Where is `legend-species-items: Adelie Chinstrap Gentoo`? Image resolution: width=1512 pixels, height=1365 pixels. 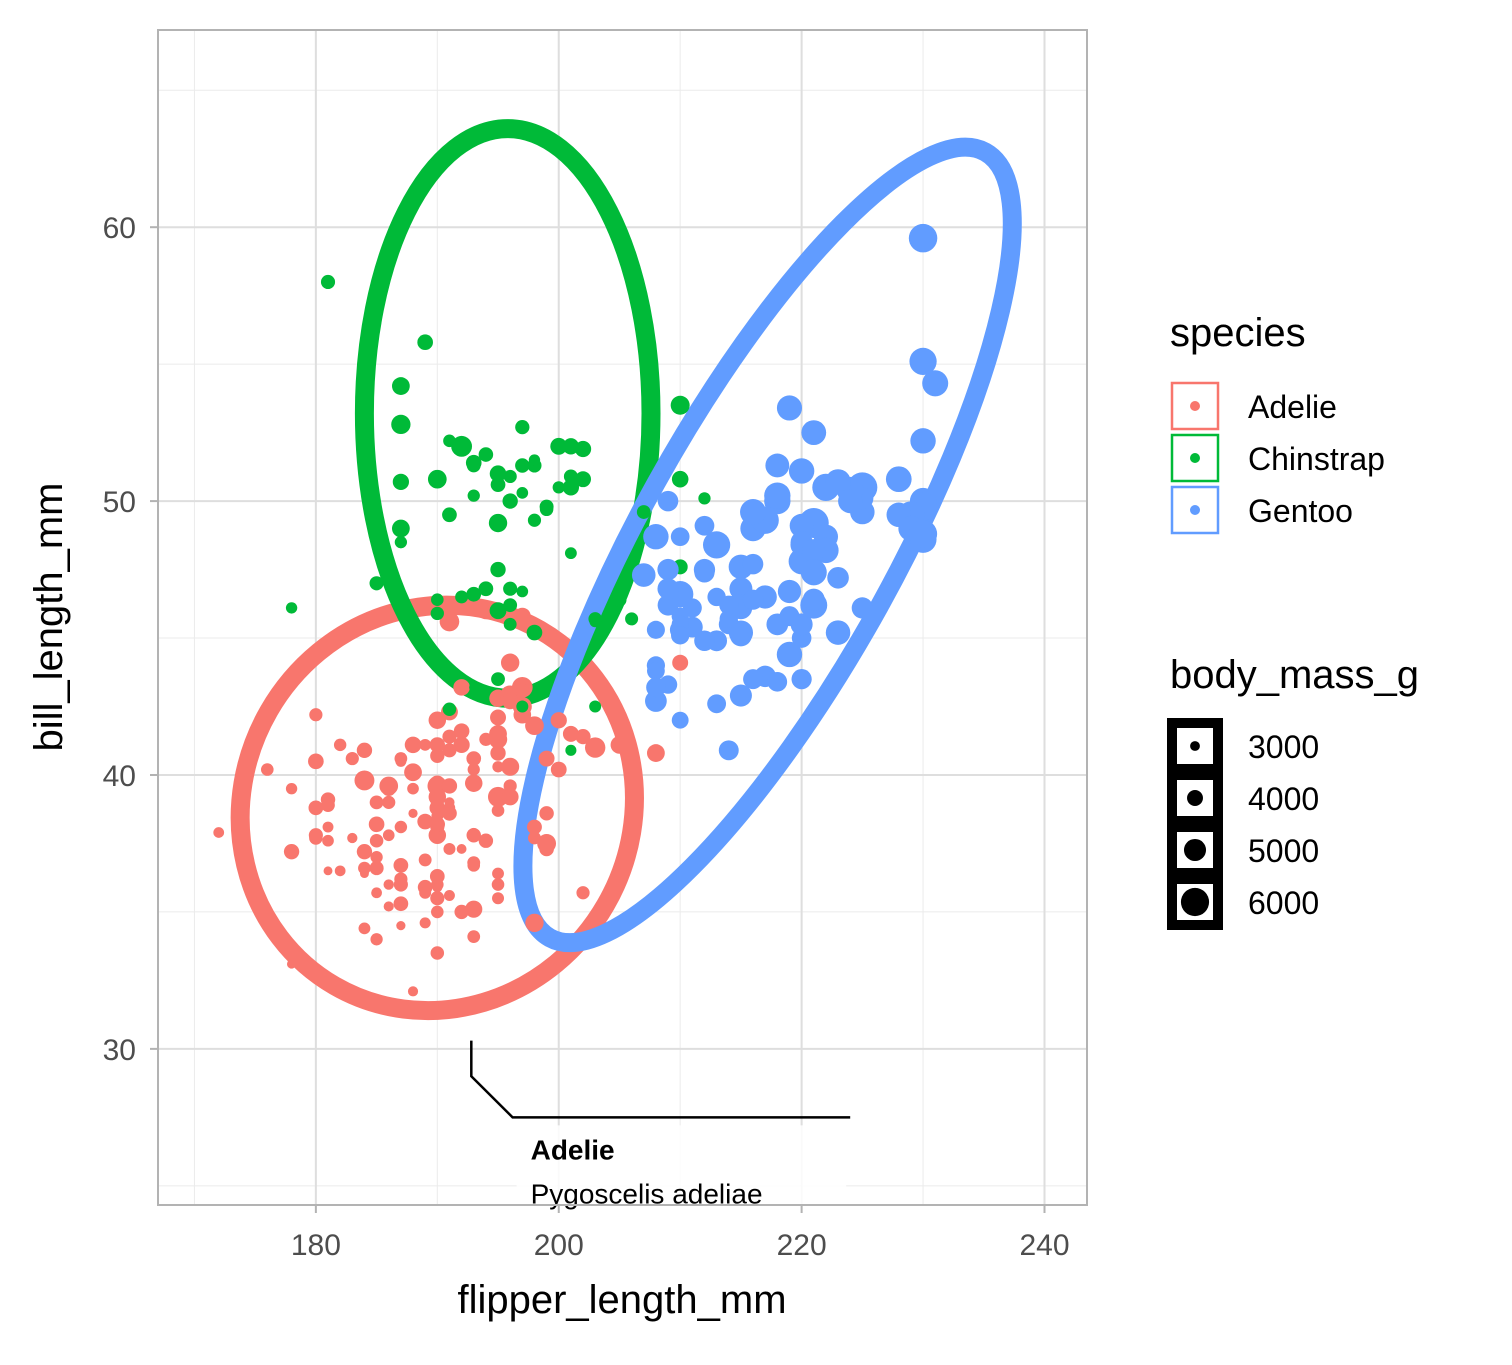
legend-species-items: Adelie Chinstrap Gentoo is located at coordinates (1277, 458).